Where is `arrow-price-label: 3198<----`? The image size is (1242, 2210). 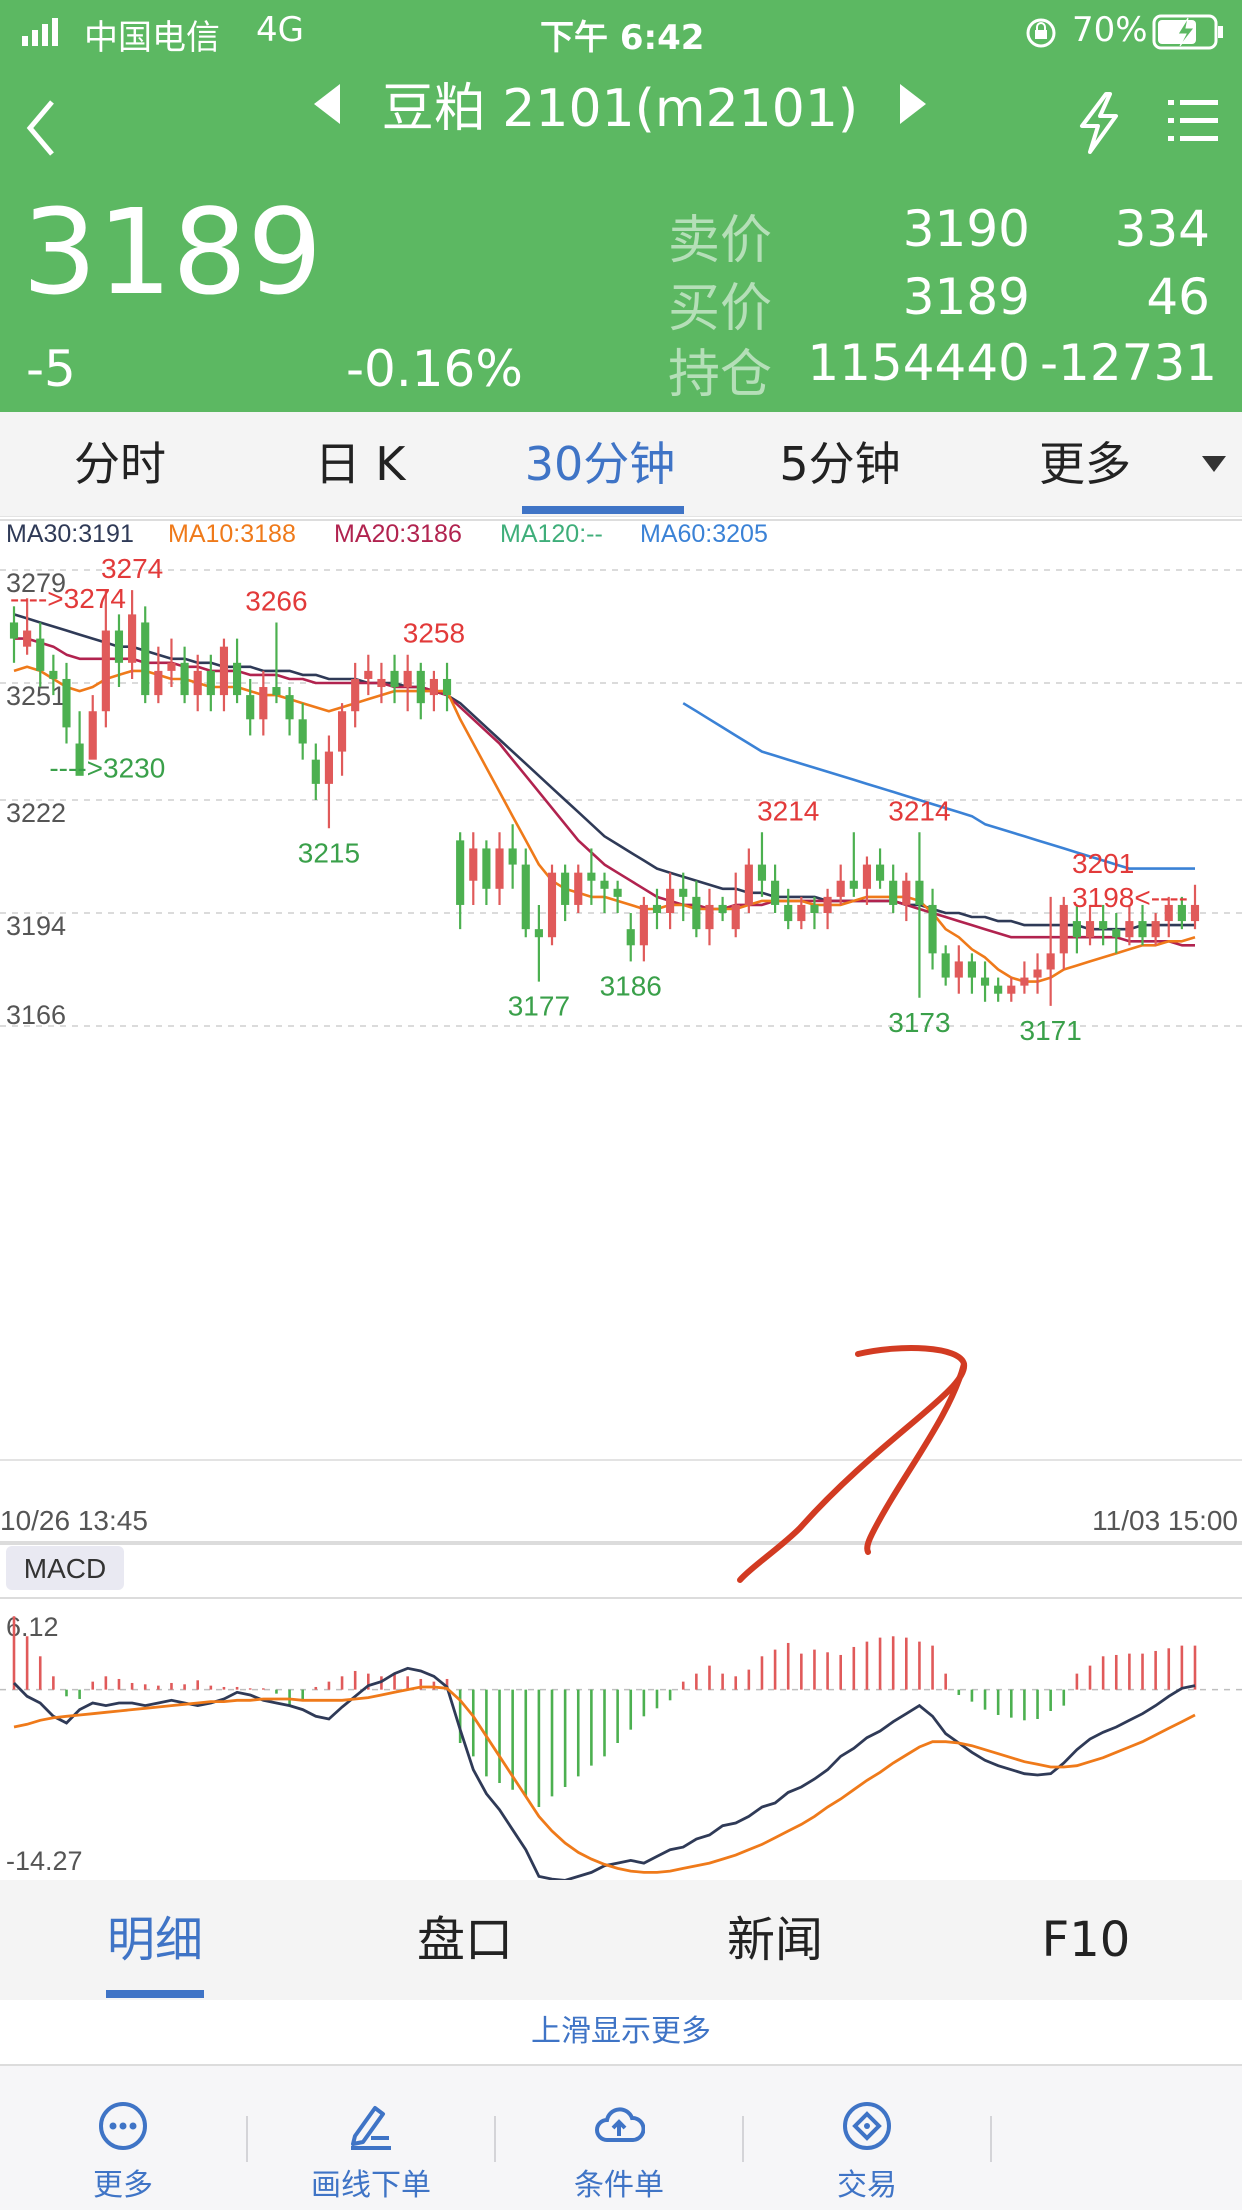
arrow-price-label: 3198<---- is located at coordinates (1130, 897).